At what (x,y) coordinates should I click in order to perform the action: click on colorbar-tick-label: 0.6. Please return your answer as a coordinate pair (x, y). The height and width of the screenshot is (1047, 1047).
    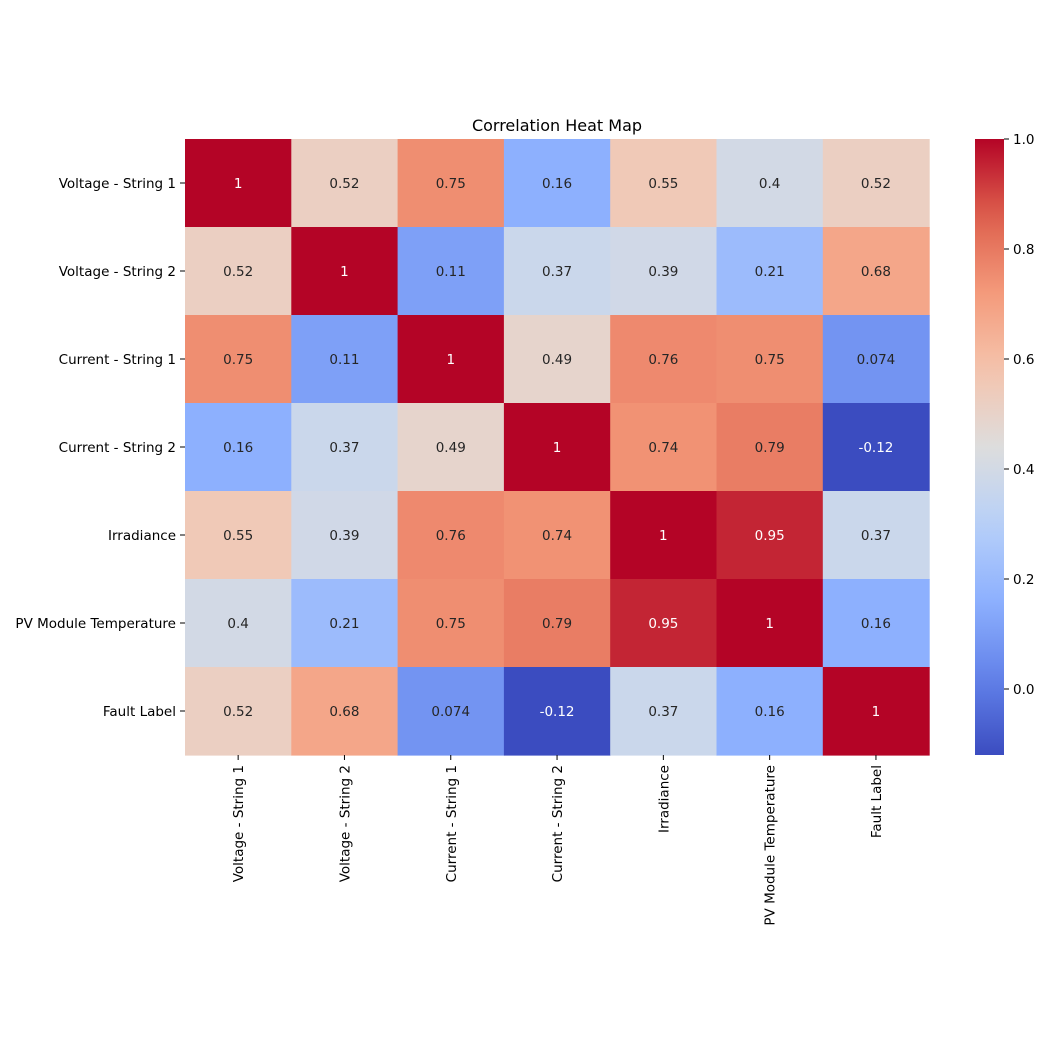
    Looking at the image, I should click on (1023, 360).